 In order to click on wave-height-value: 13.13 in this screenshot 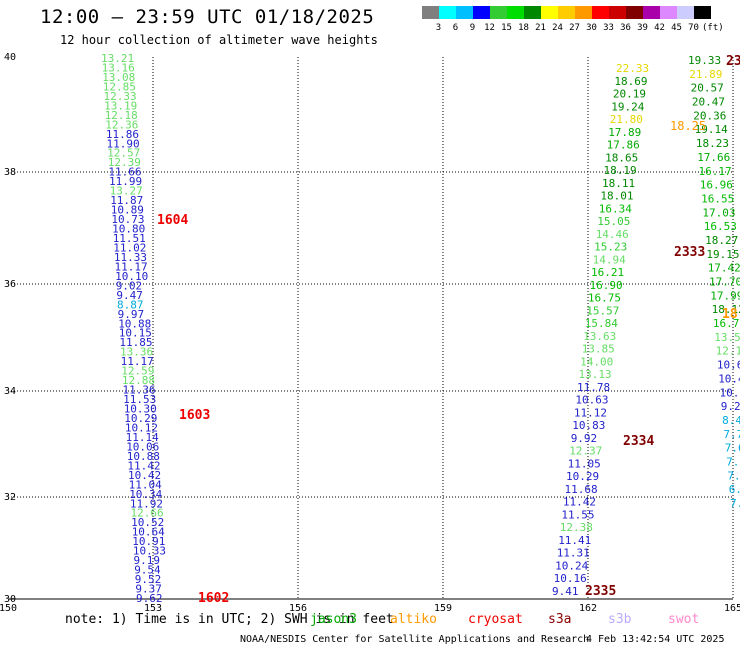, I will do `click(595, 374)`.